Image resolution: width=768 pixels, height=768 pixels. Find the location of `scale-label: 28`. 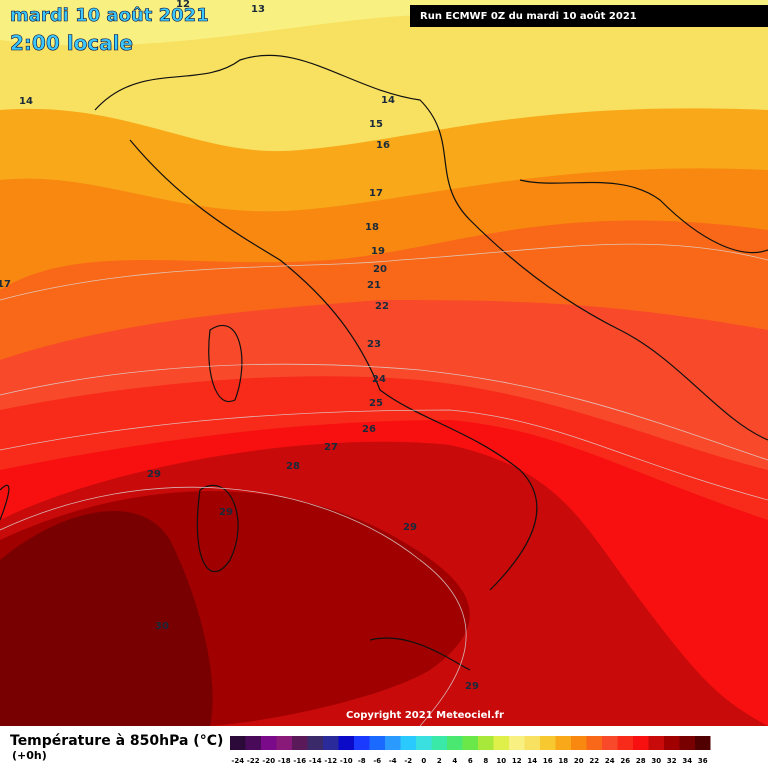

scale-label: 28 is located at coordinates (641, 761).